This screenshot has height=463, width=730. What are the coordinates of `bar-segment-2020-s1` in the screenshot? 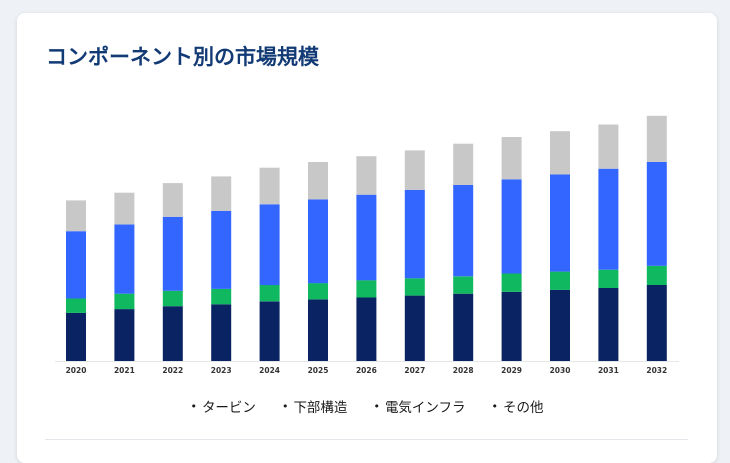 It's located at (76, 305).